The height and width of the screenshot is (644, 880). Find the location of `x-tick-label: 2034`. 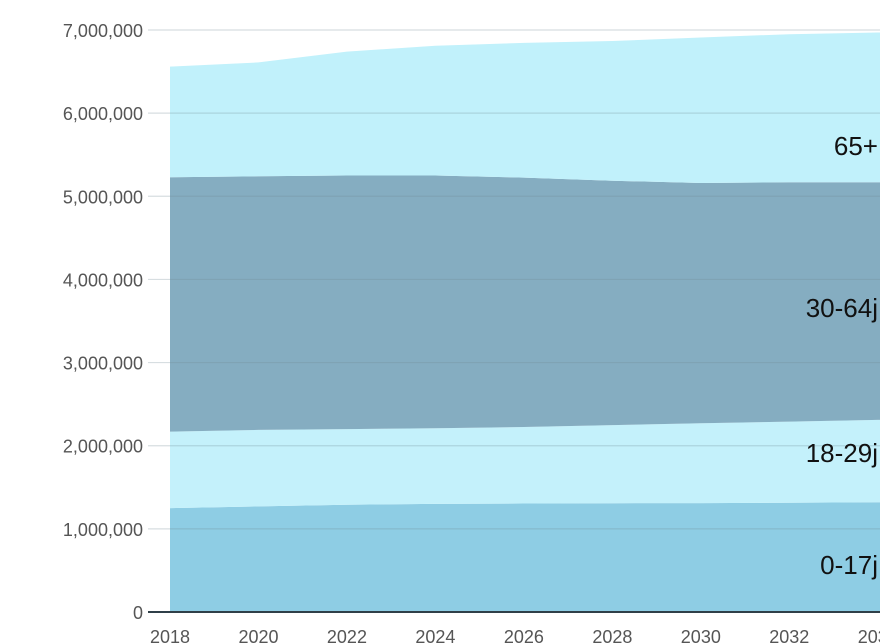

x-tick-label: 2034 is located at coordinates (869, 635).